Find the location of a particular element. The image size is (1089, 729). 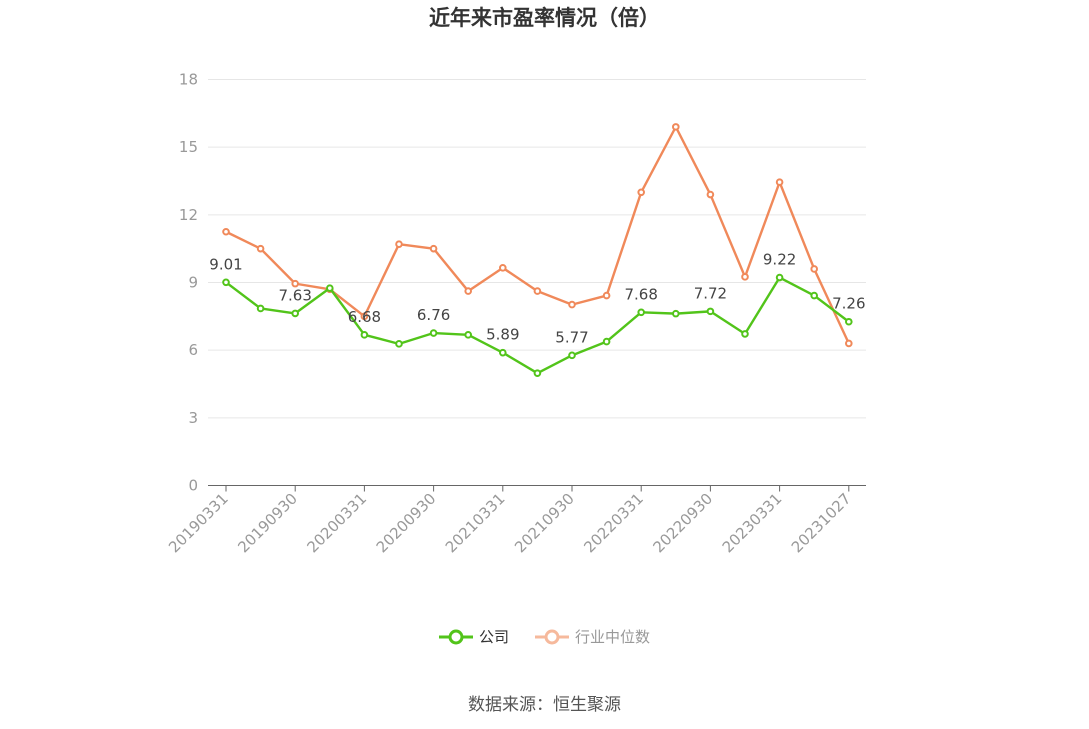

x-tick-label: 20210331 is located at coordinates (475, 523).